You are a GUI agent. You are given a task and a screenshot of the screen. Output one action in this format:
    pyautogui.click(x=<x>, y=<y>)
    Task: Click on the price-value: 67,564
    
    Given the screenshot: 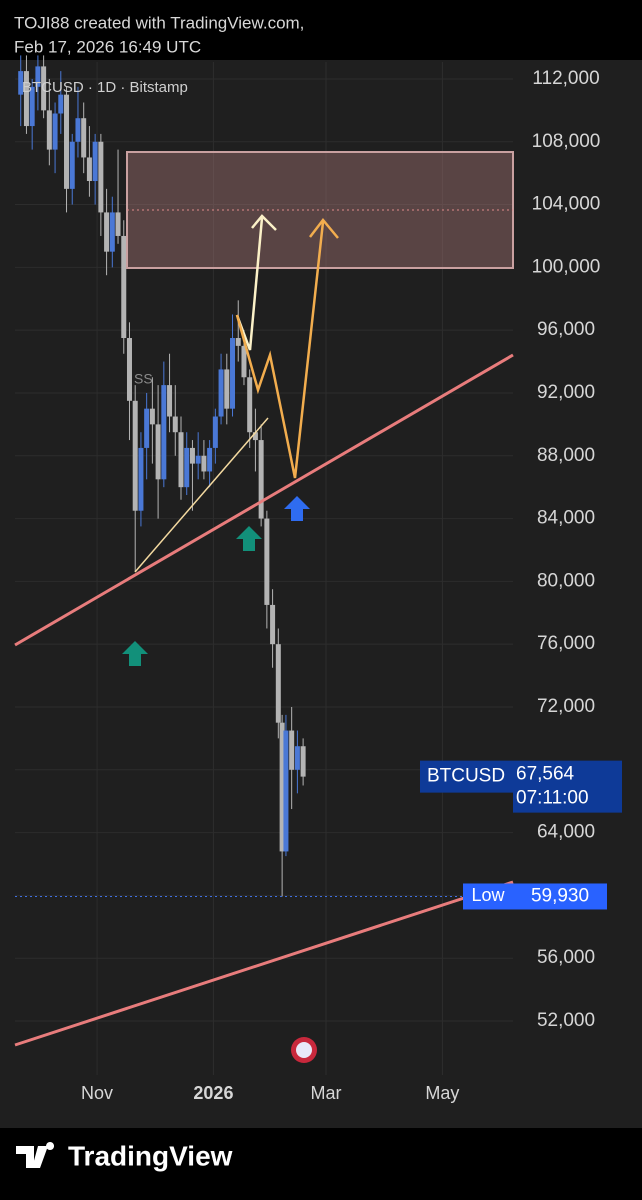 What is the action you would take?
    pyautogui.click(x=545, y=774)
    